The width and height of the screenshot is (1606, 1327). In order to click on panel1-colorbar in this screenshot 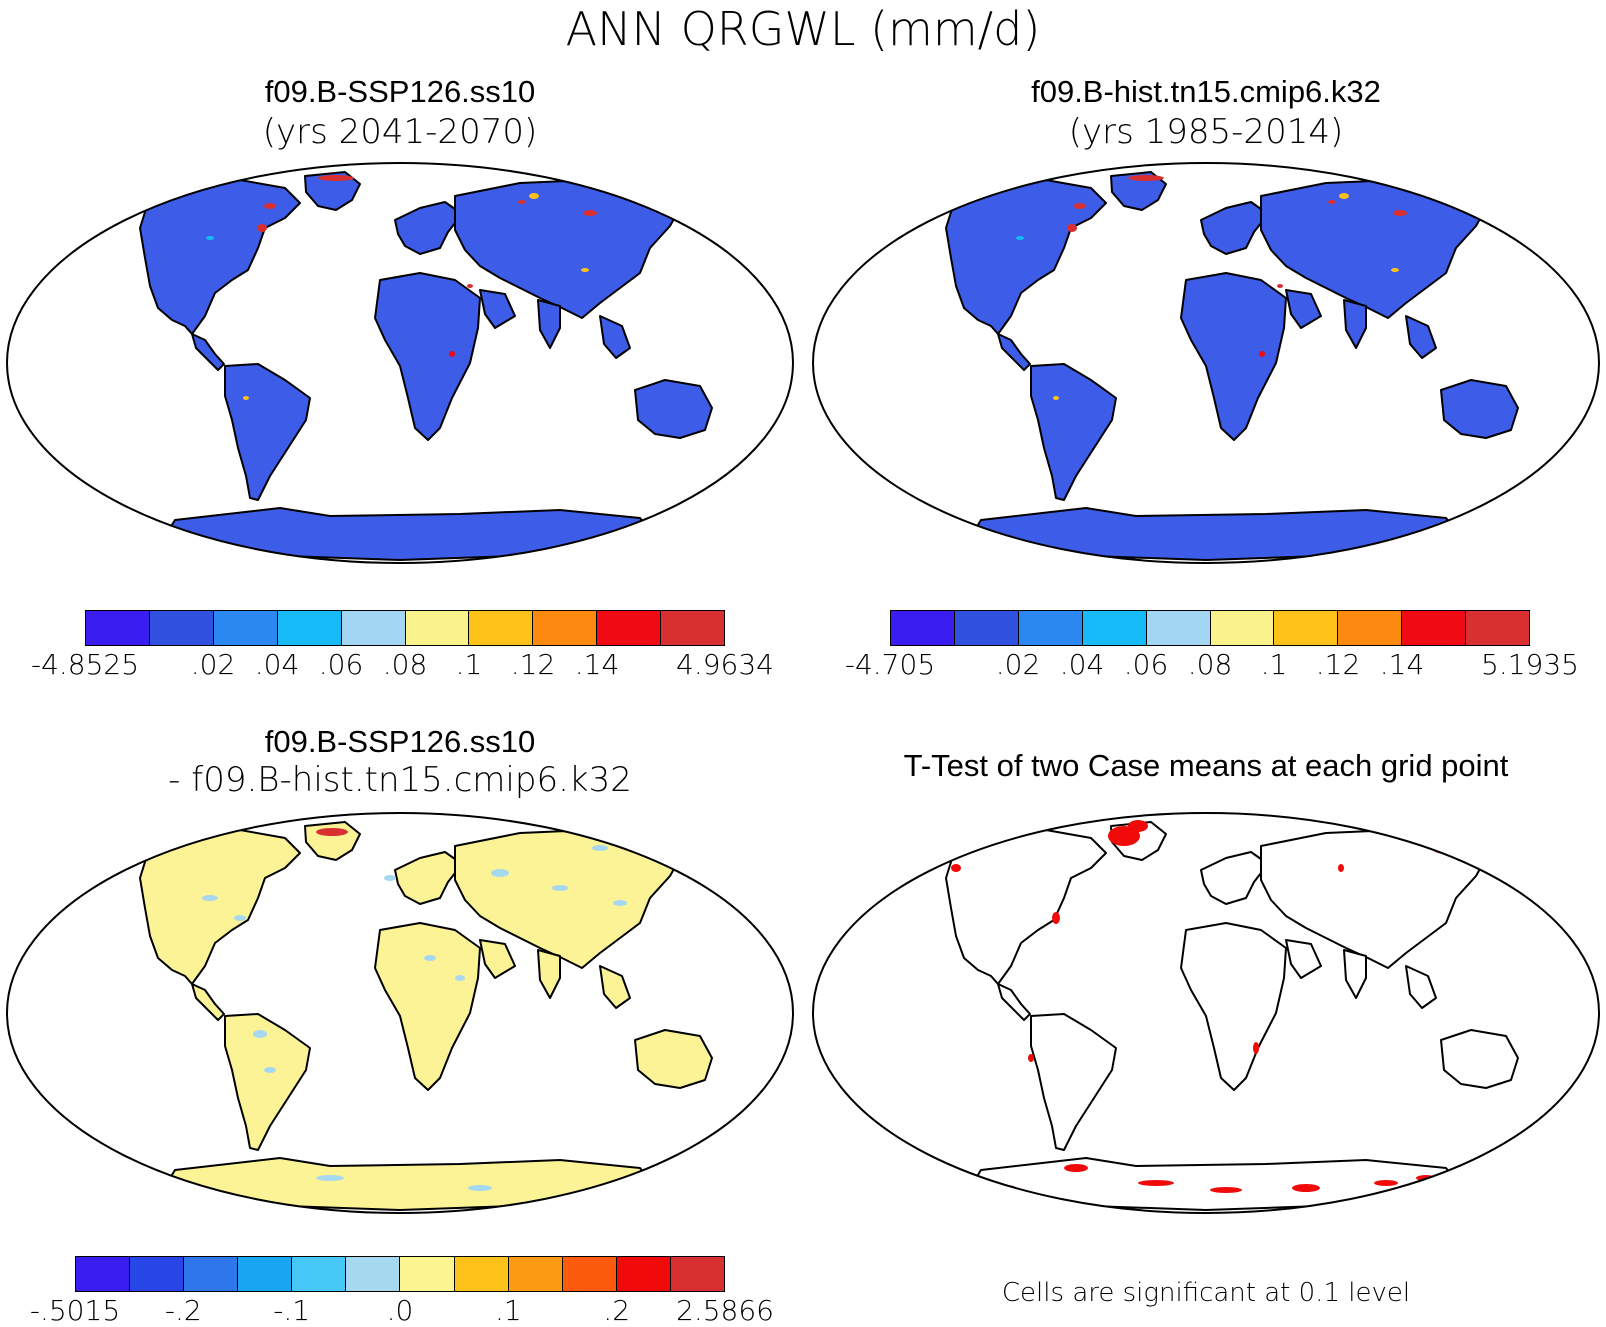, I will do `click(405, 628)`.